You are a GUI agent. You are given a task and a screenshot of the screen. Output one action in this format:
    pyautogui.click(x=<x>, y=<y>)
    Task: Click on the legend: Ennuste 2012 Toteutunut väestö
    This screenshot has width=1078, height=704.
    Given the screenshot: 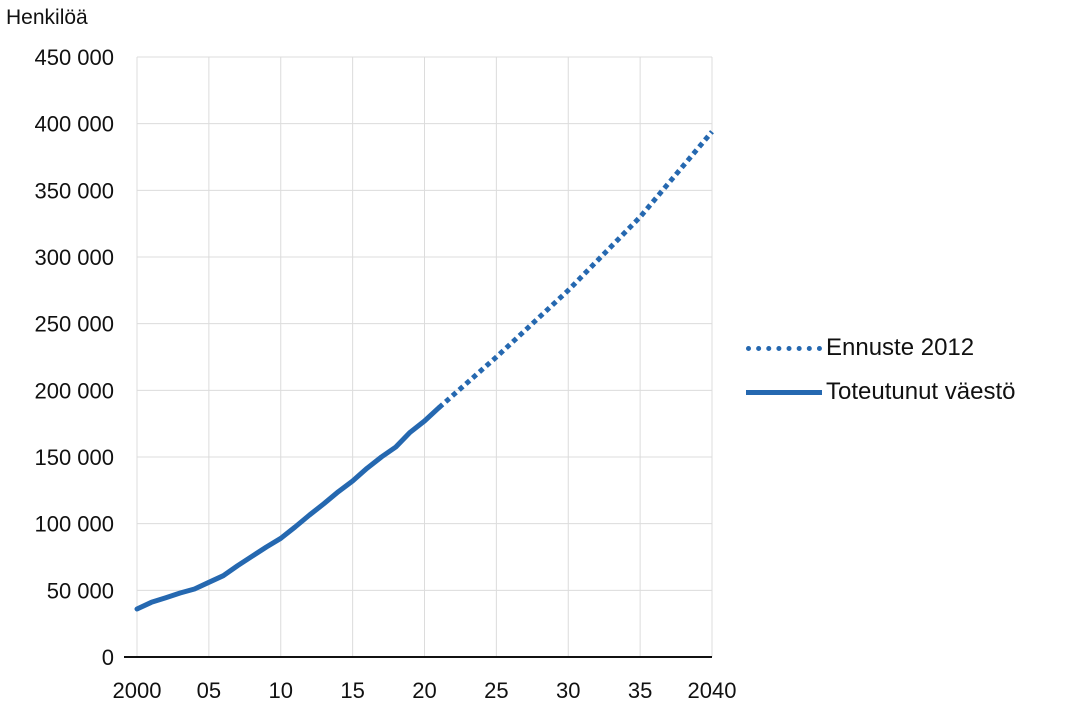 What is the action you would take?
    pyautogui.click(x=880, y=370)
    